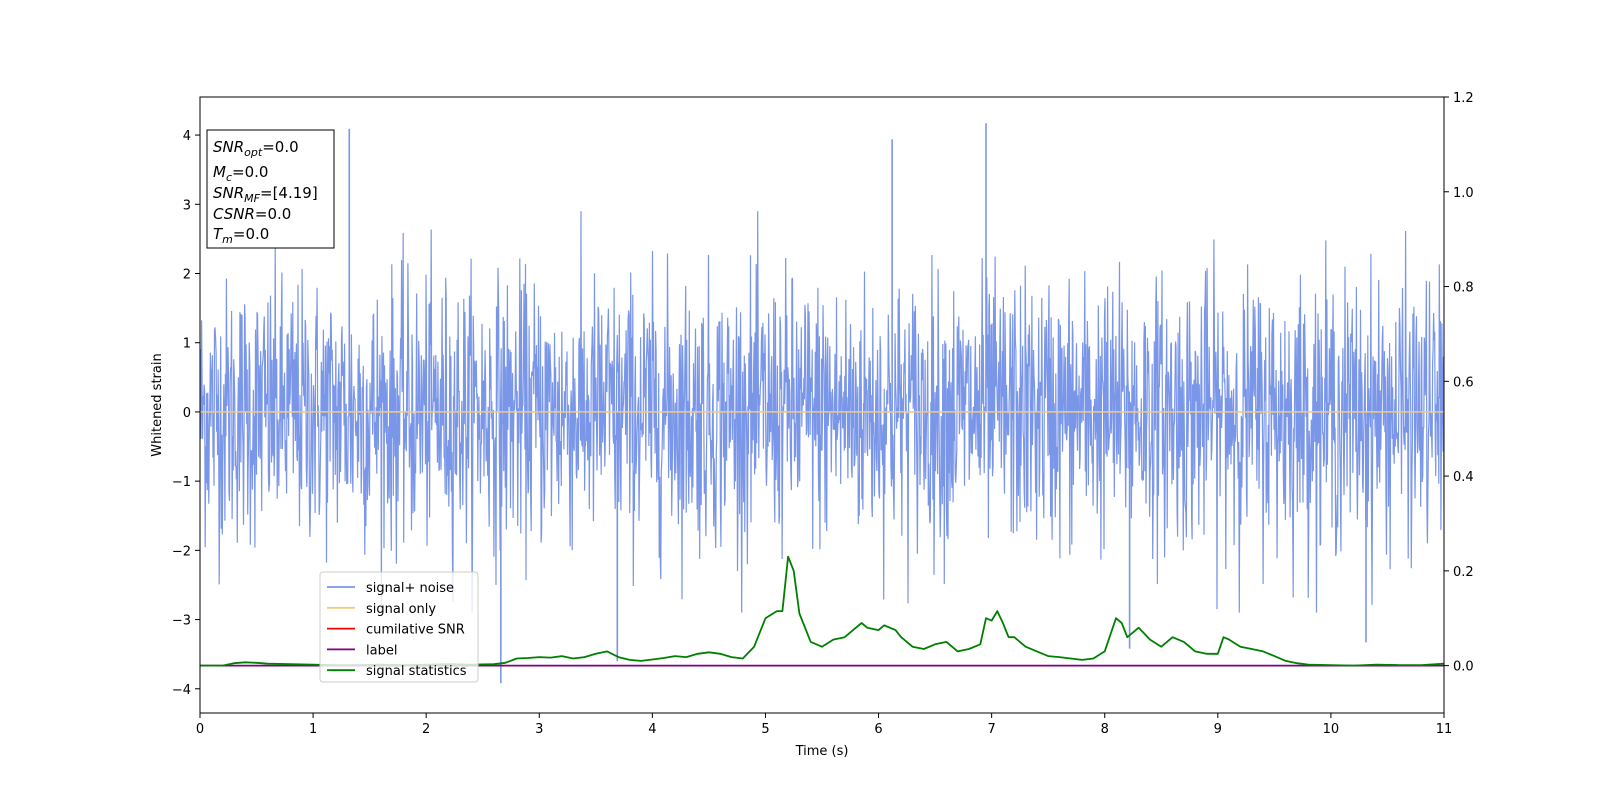 This screenshot has height=800, width=1600. I want to click on x-tick-label: 5, so click(765, 729).